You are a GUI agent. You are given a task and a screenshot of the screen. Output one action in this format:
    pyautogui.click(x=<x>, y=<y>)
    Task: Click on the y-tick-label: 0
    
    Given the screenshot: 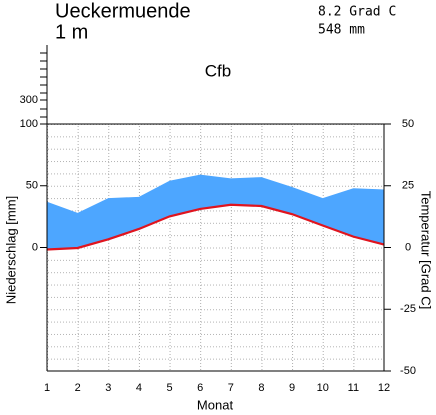 What is the action you would take?
    pyautogui.click(x=35, y=247)
    